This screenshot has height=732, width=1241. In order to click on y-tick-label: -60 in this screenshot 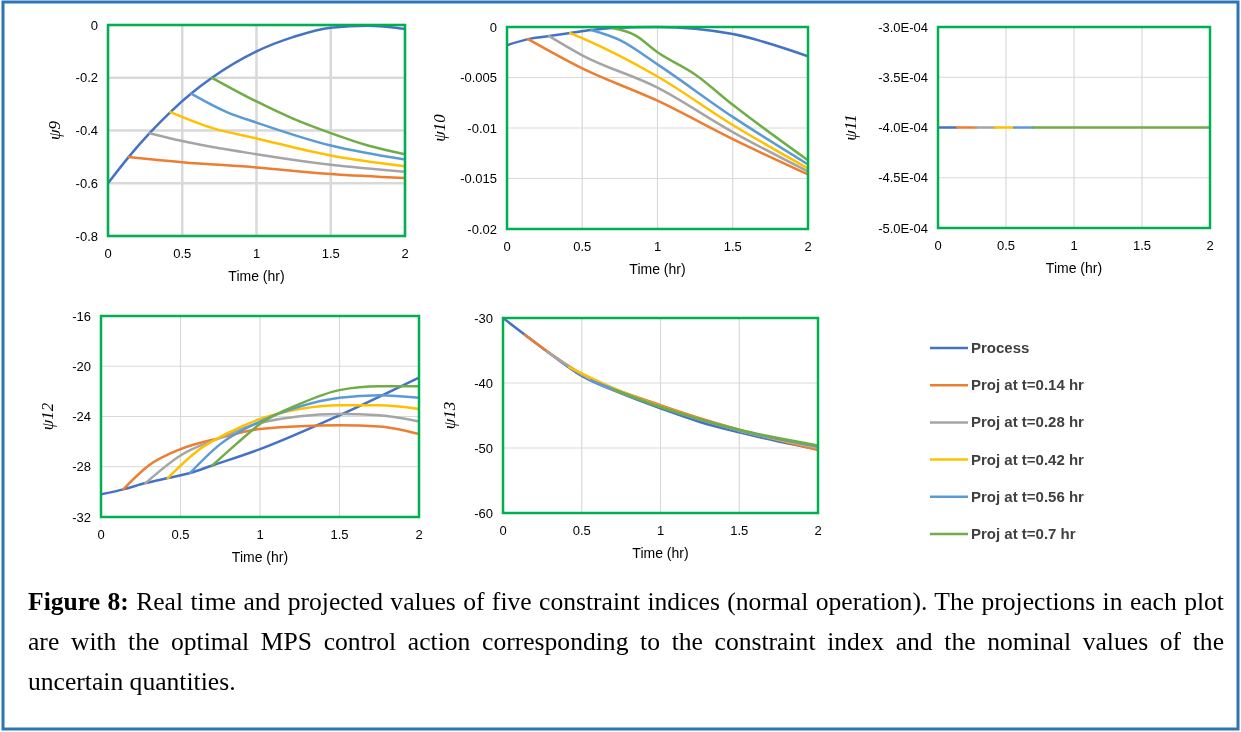, I will do `click(483, 513)`.